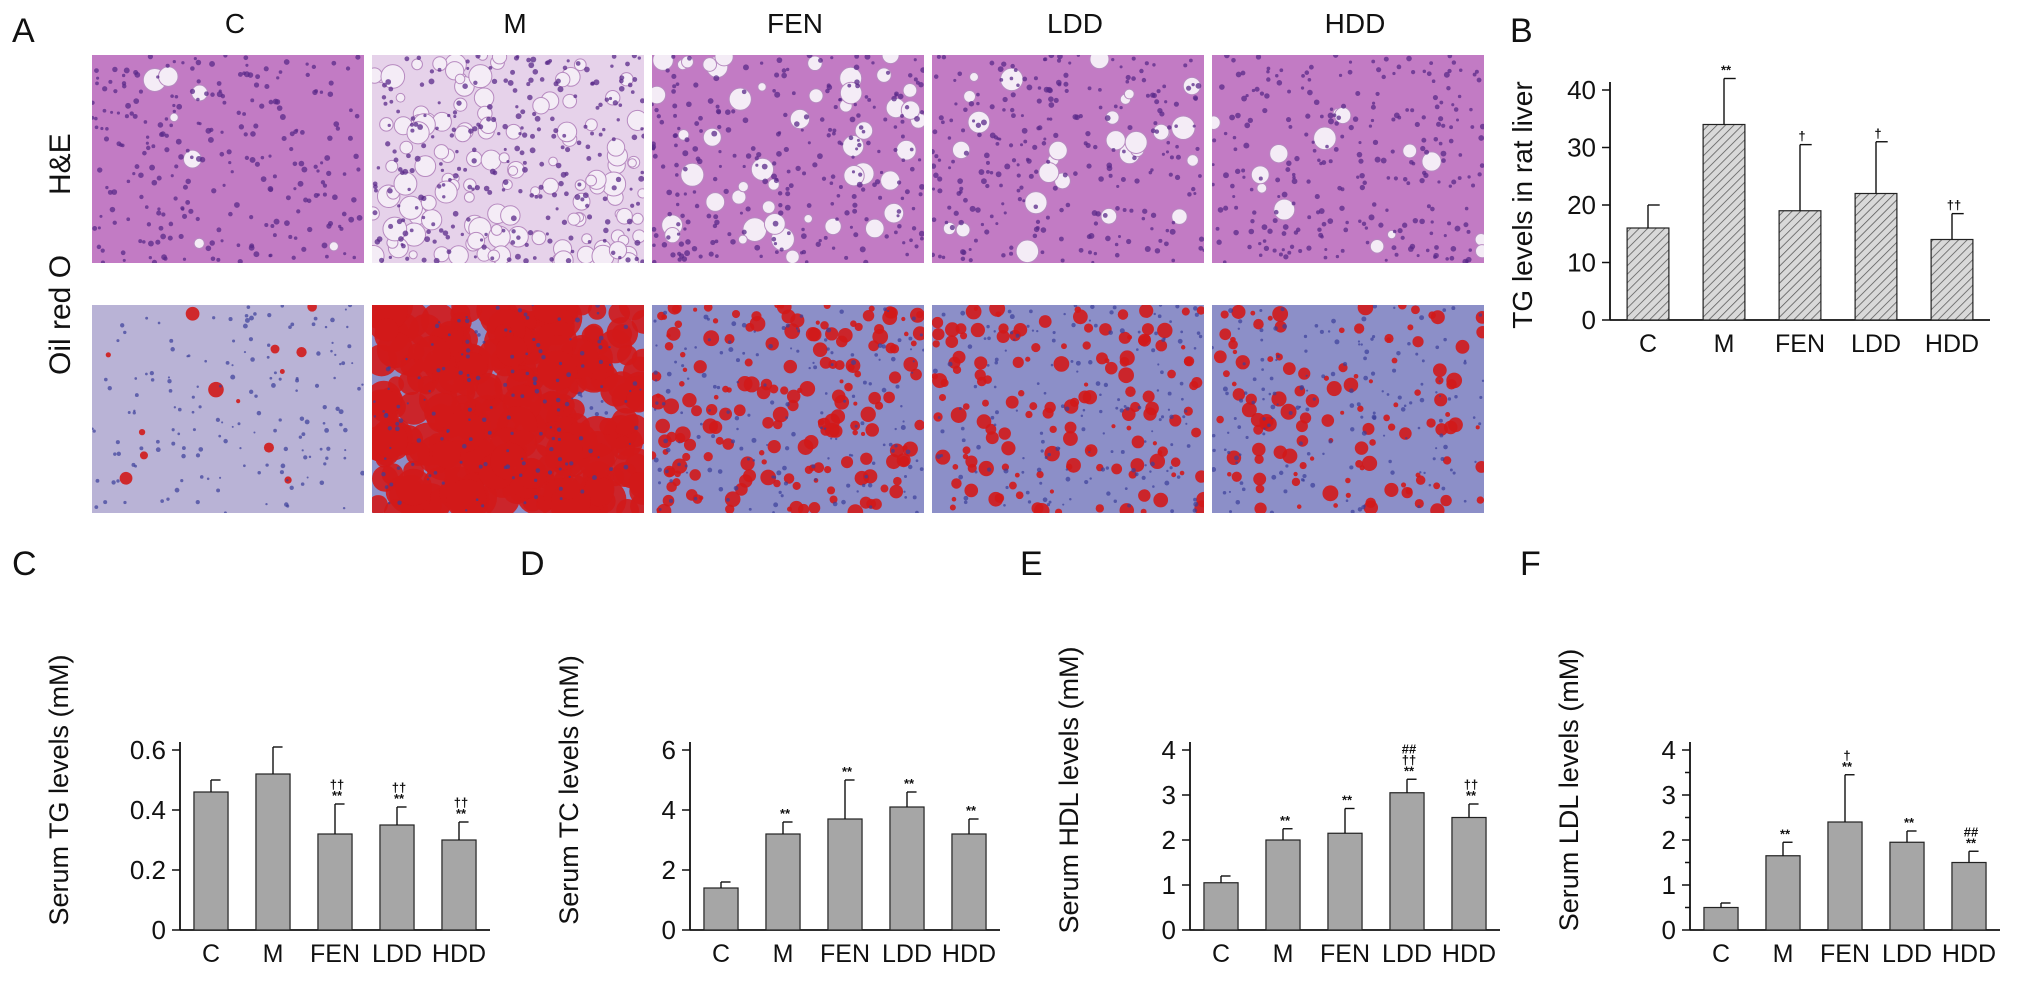 The image size is (2031, 997). I want to click on panel-letter-b: B, so click(1521, 31).